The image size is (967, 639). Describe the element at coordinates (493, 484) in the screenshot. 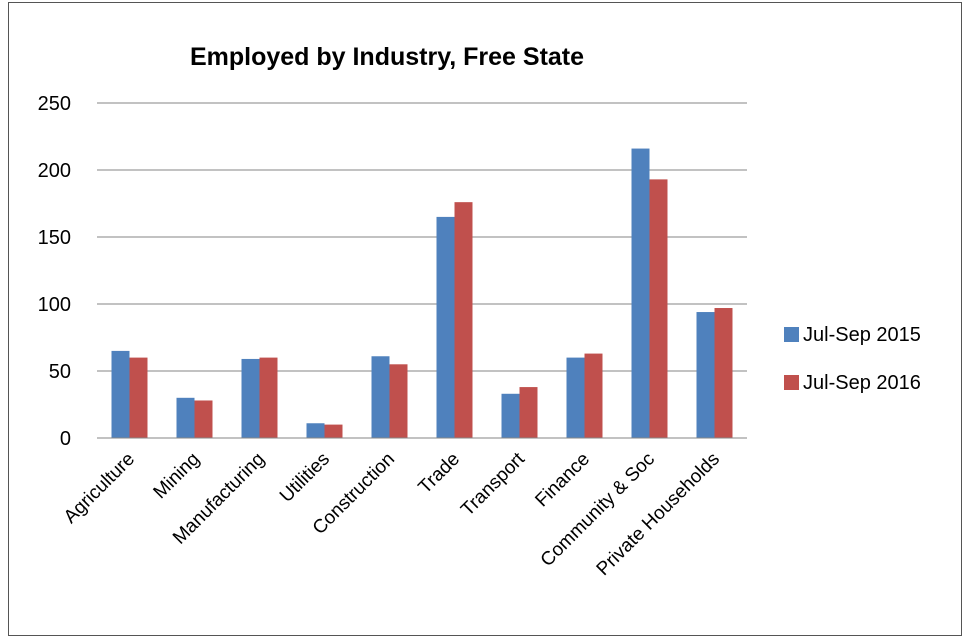

I see `x-tick-label: Transport` at that location.